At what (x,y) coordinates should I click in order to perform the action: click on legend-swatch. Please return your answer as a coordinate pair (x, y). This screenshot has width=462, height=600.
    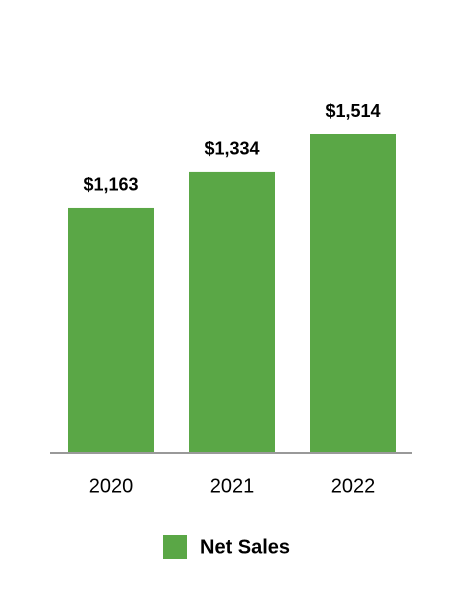
    Looking at the image, I should click on (175, 547).